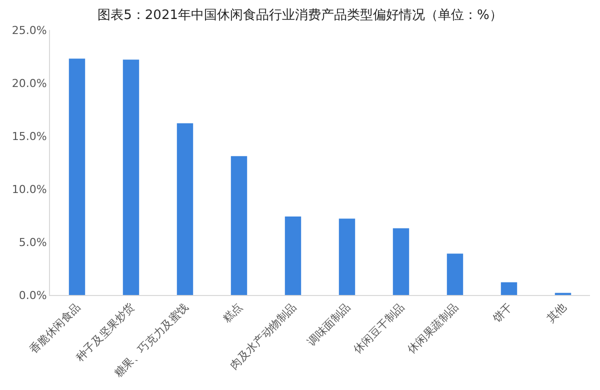  What do you see at coordinates (233, 313) in the screenshot?
I see `x-tick-label: 糕点` at bounding box center [233, 313].